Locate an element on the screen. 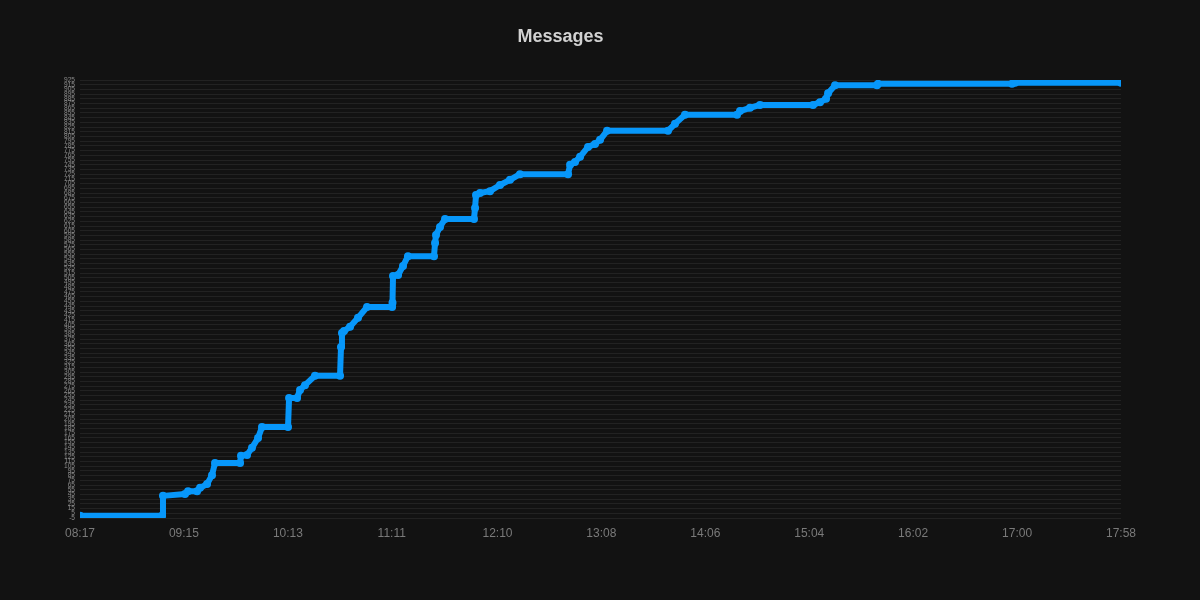  x-tick-label: 08:17 is located at coordinates (80, 532).